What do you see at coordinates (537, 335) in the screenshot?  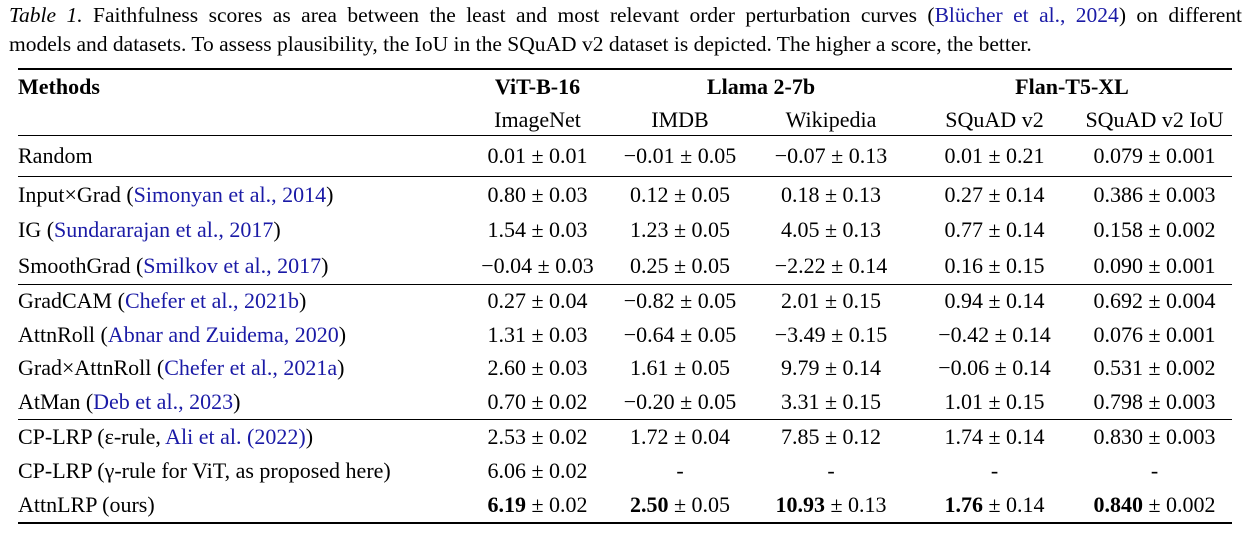 I see `score-cell: 1.31 ± 0.03` at bounding box center [537, 335].